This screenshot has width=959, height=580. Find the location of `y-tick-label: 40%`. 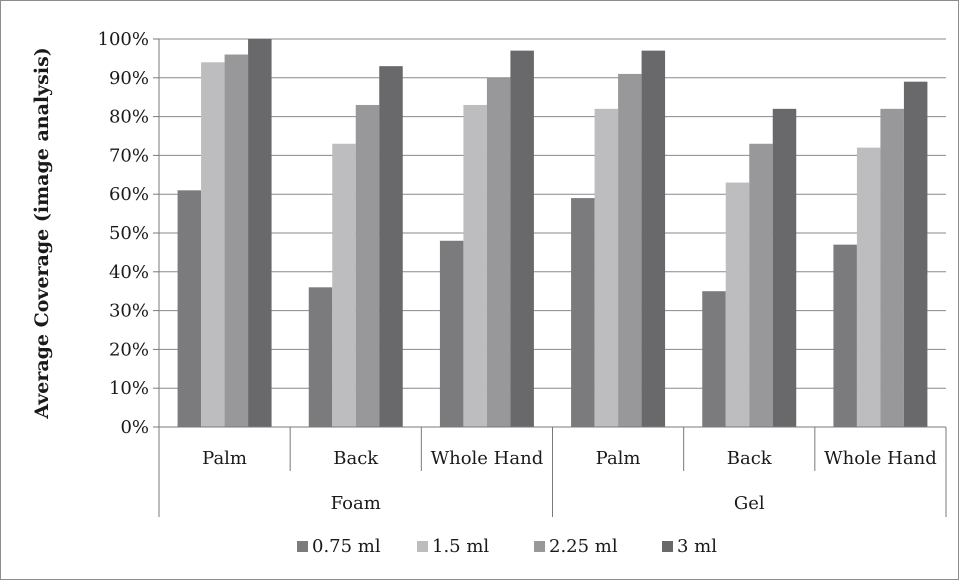

y-tick-label: 40% is located at coordinates (129, 272).